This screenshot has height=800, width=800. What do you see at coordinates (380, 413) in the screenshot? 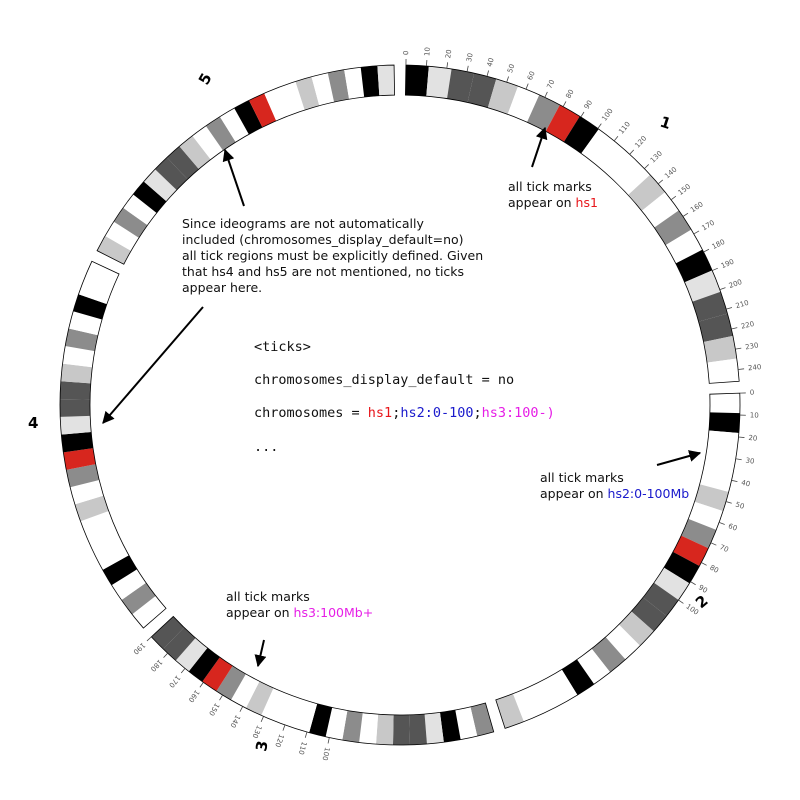
I see `code-hs1: hs1` at bounding box center [380, 413].